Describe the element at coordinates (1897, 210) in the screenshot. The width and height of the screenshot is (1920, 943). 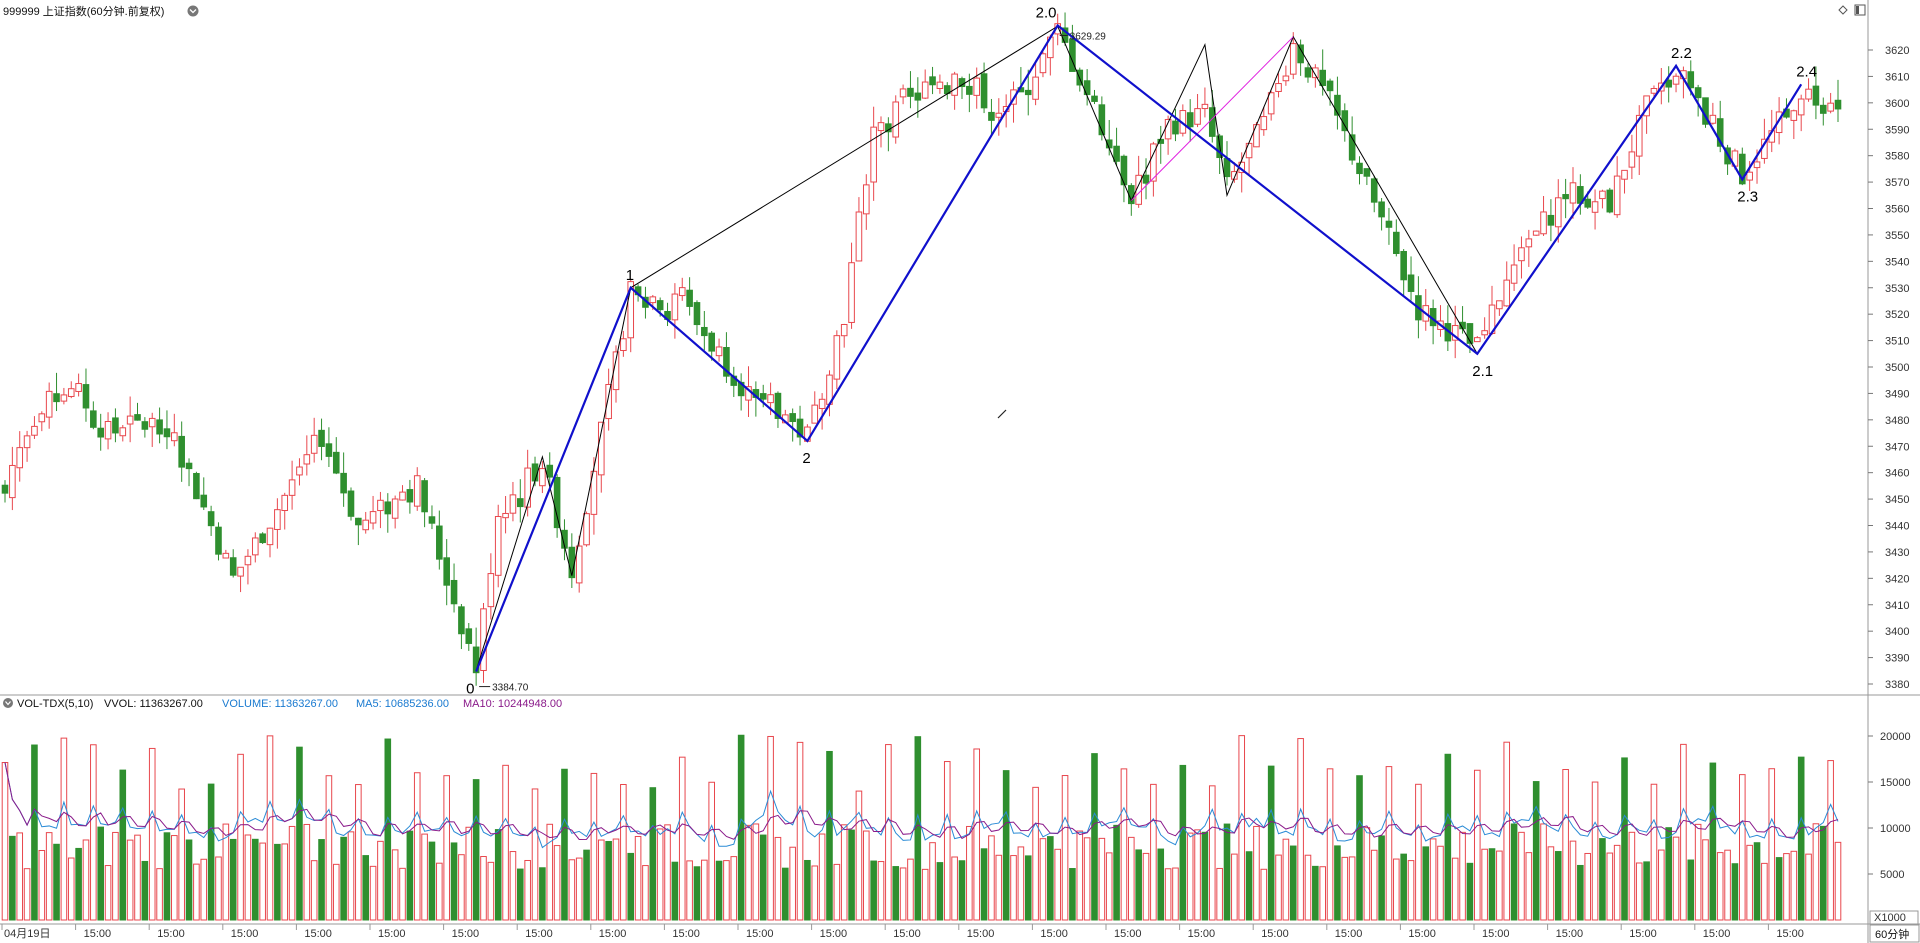
I see `price-tick-label: 3560` at that location.